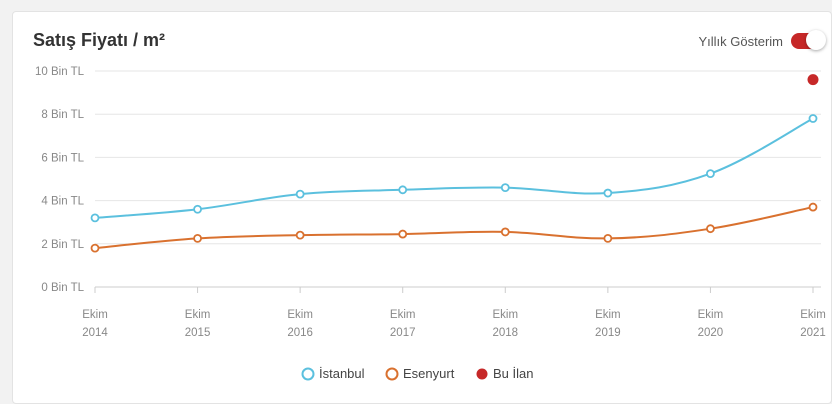 Image resolution: width=832 pixels, height=404 pixels. I want to click on y-tick-label: 10 Bin TL, so click(60, 72).